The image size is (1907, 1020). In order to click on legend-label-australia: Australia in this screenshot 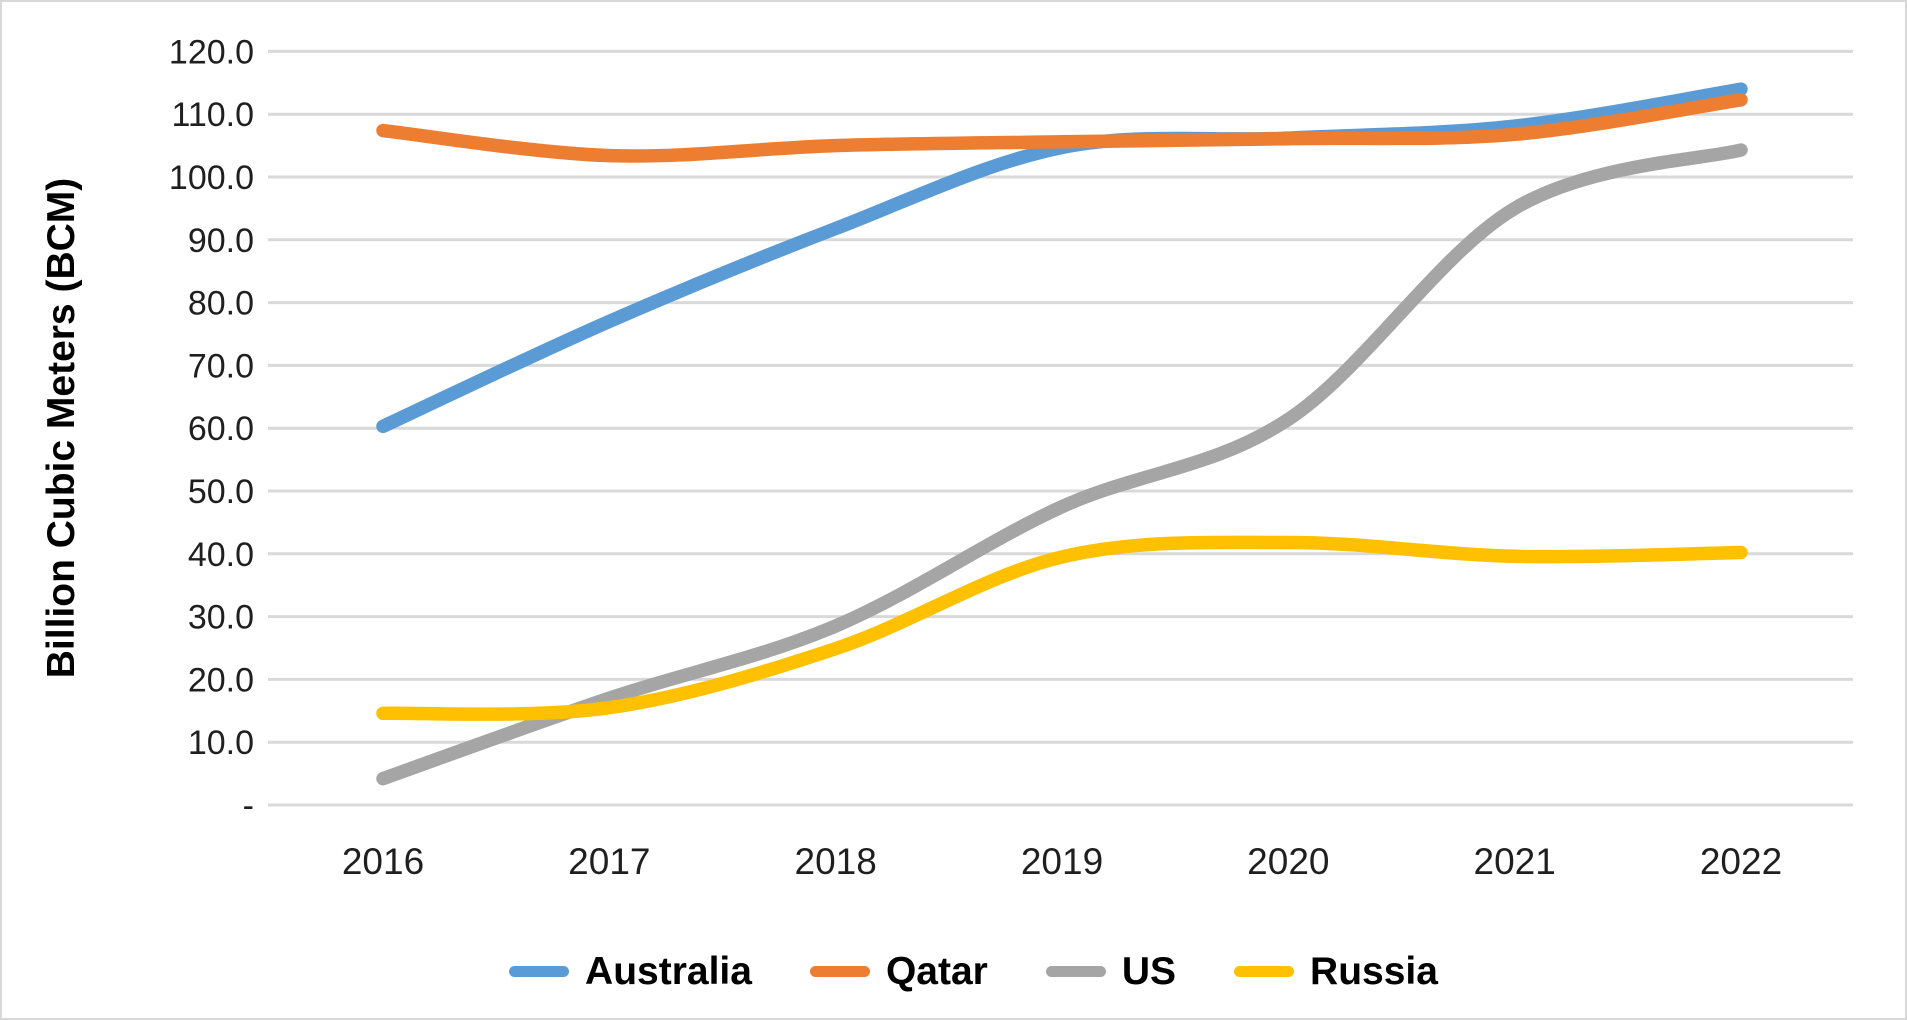, I will do `click(668, 971)`.